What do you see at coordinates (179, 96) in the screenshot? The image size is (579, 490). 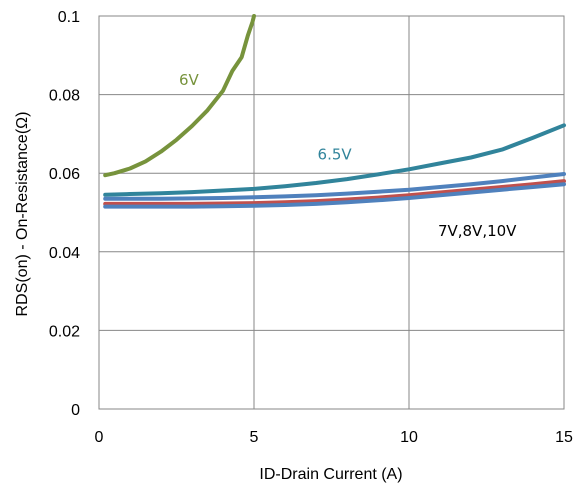 I see `series-line-6v` at bounding box center [179, 96].